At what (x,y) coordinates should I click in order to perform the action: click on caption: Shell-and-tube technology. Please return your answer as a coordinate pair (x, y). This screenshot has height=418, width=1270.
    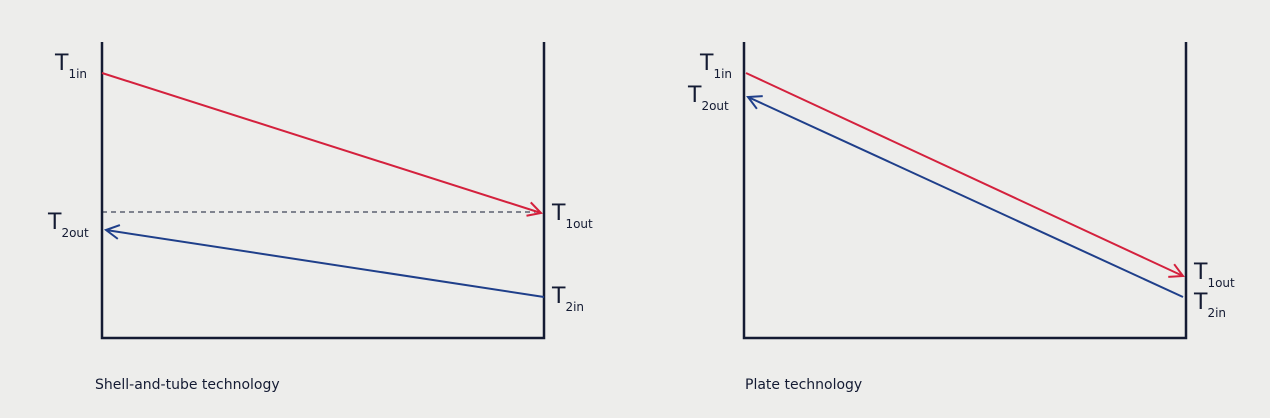
    Looking at the image, I should click on (187, 385).